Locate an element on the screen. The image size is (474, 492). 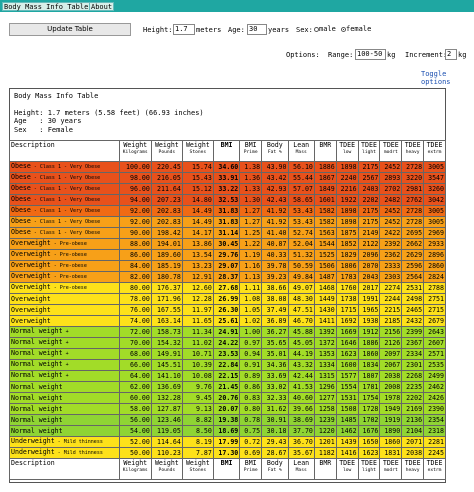
cell-5: 1.16 is located at coordinates (251, 266).